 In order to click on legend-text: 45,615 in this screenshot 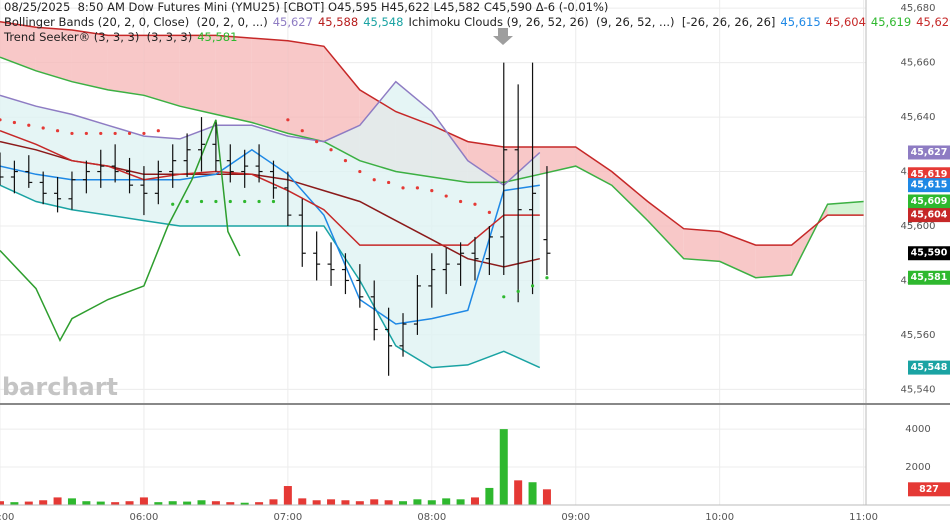, I will do `click(800, 22)`.